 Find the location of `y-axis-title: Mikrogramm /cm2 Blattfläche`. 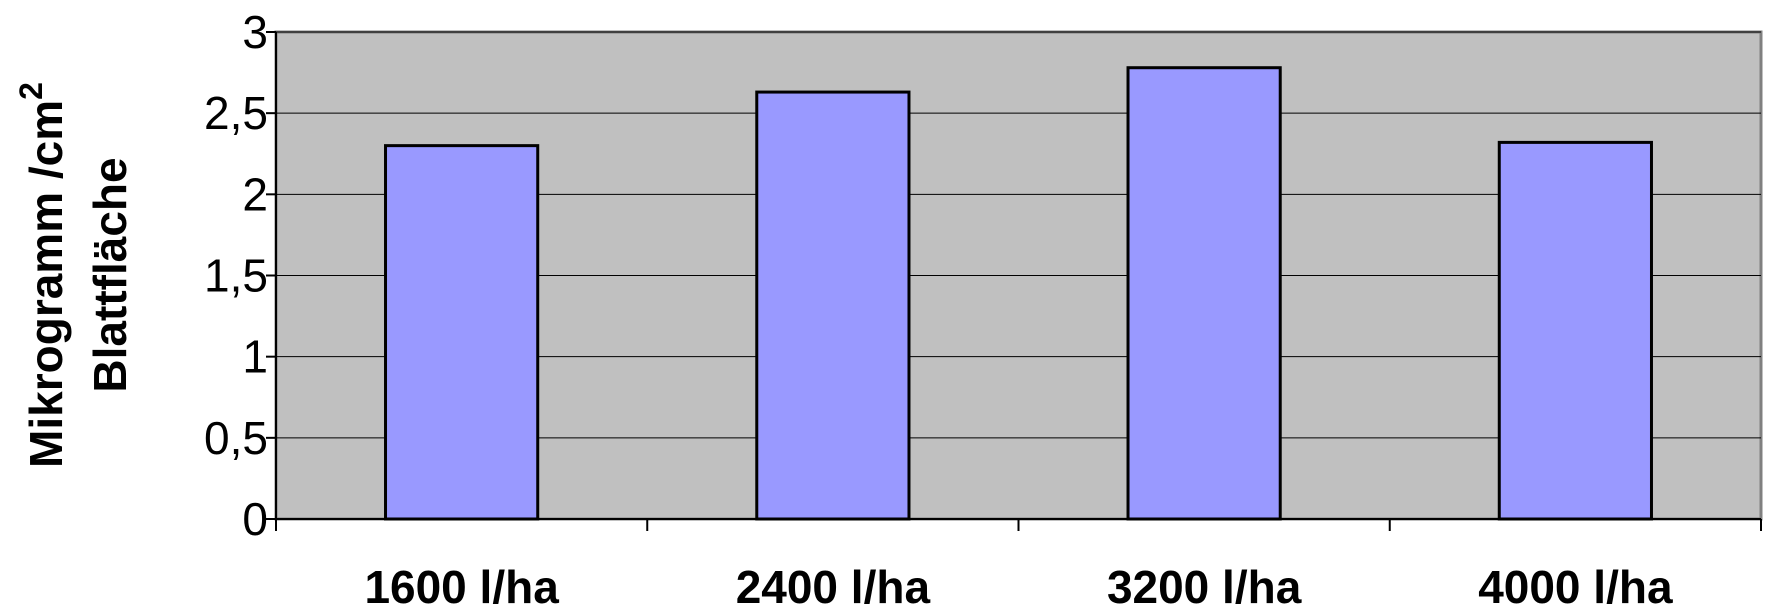

y-axis-title: Mikrogramm /cm2 Blattfläche is located at coordinates (74, 275).